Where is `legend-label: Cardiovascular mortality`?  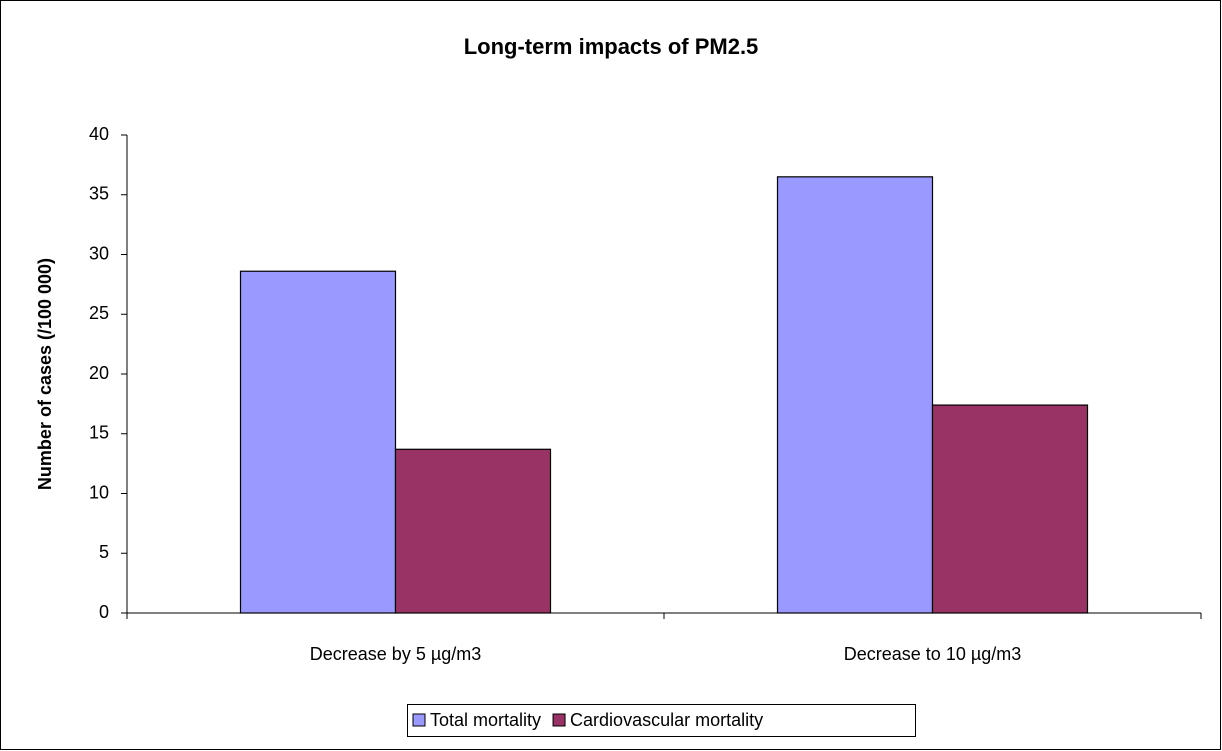 legend-label: Cardiovascular mortality is located at coordinates (666, 720).